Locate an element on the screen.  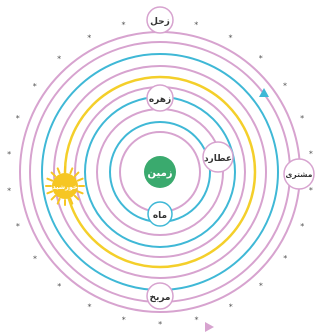
sun-label: خورشید is located at coordinates (65, 187).